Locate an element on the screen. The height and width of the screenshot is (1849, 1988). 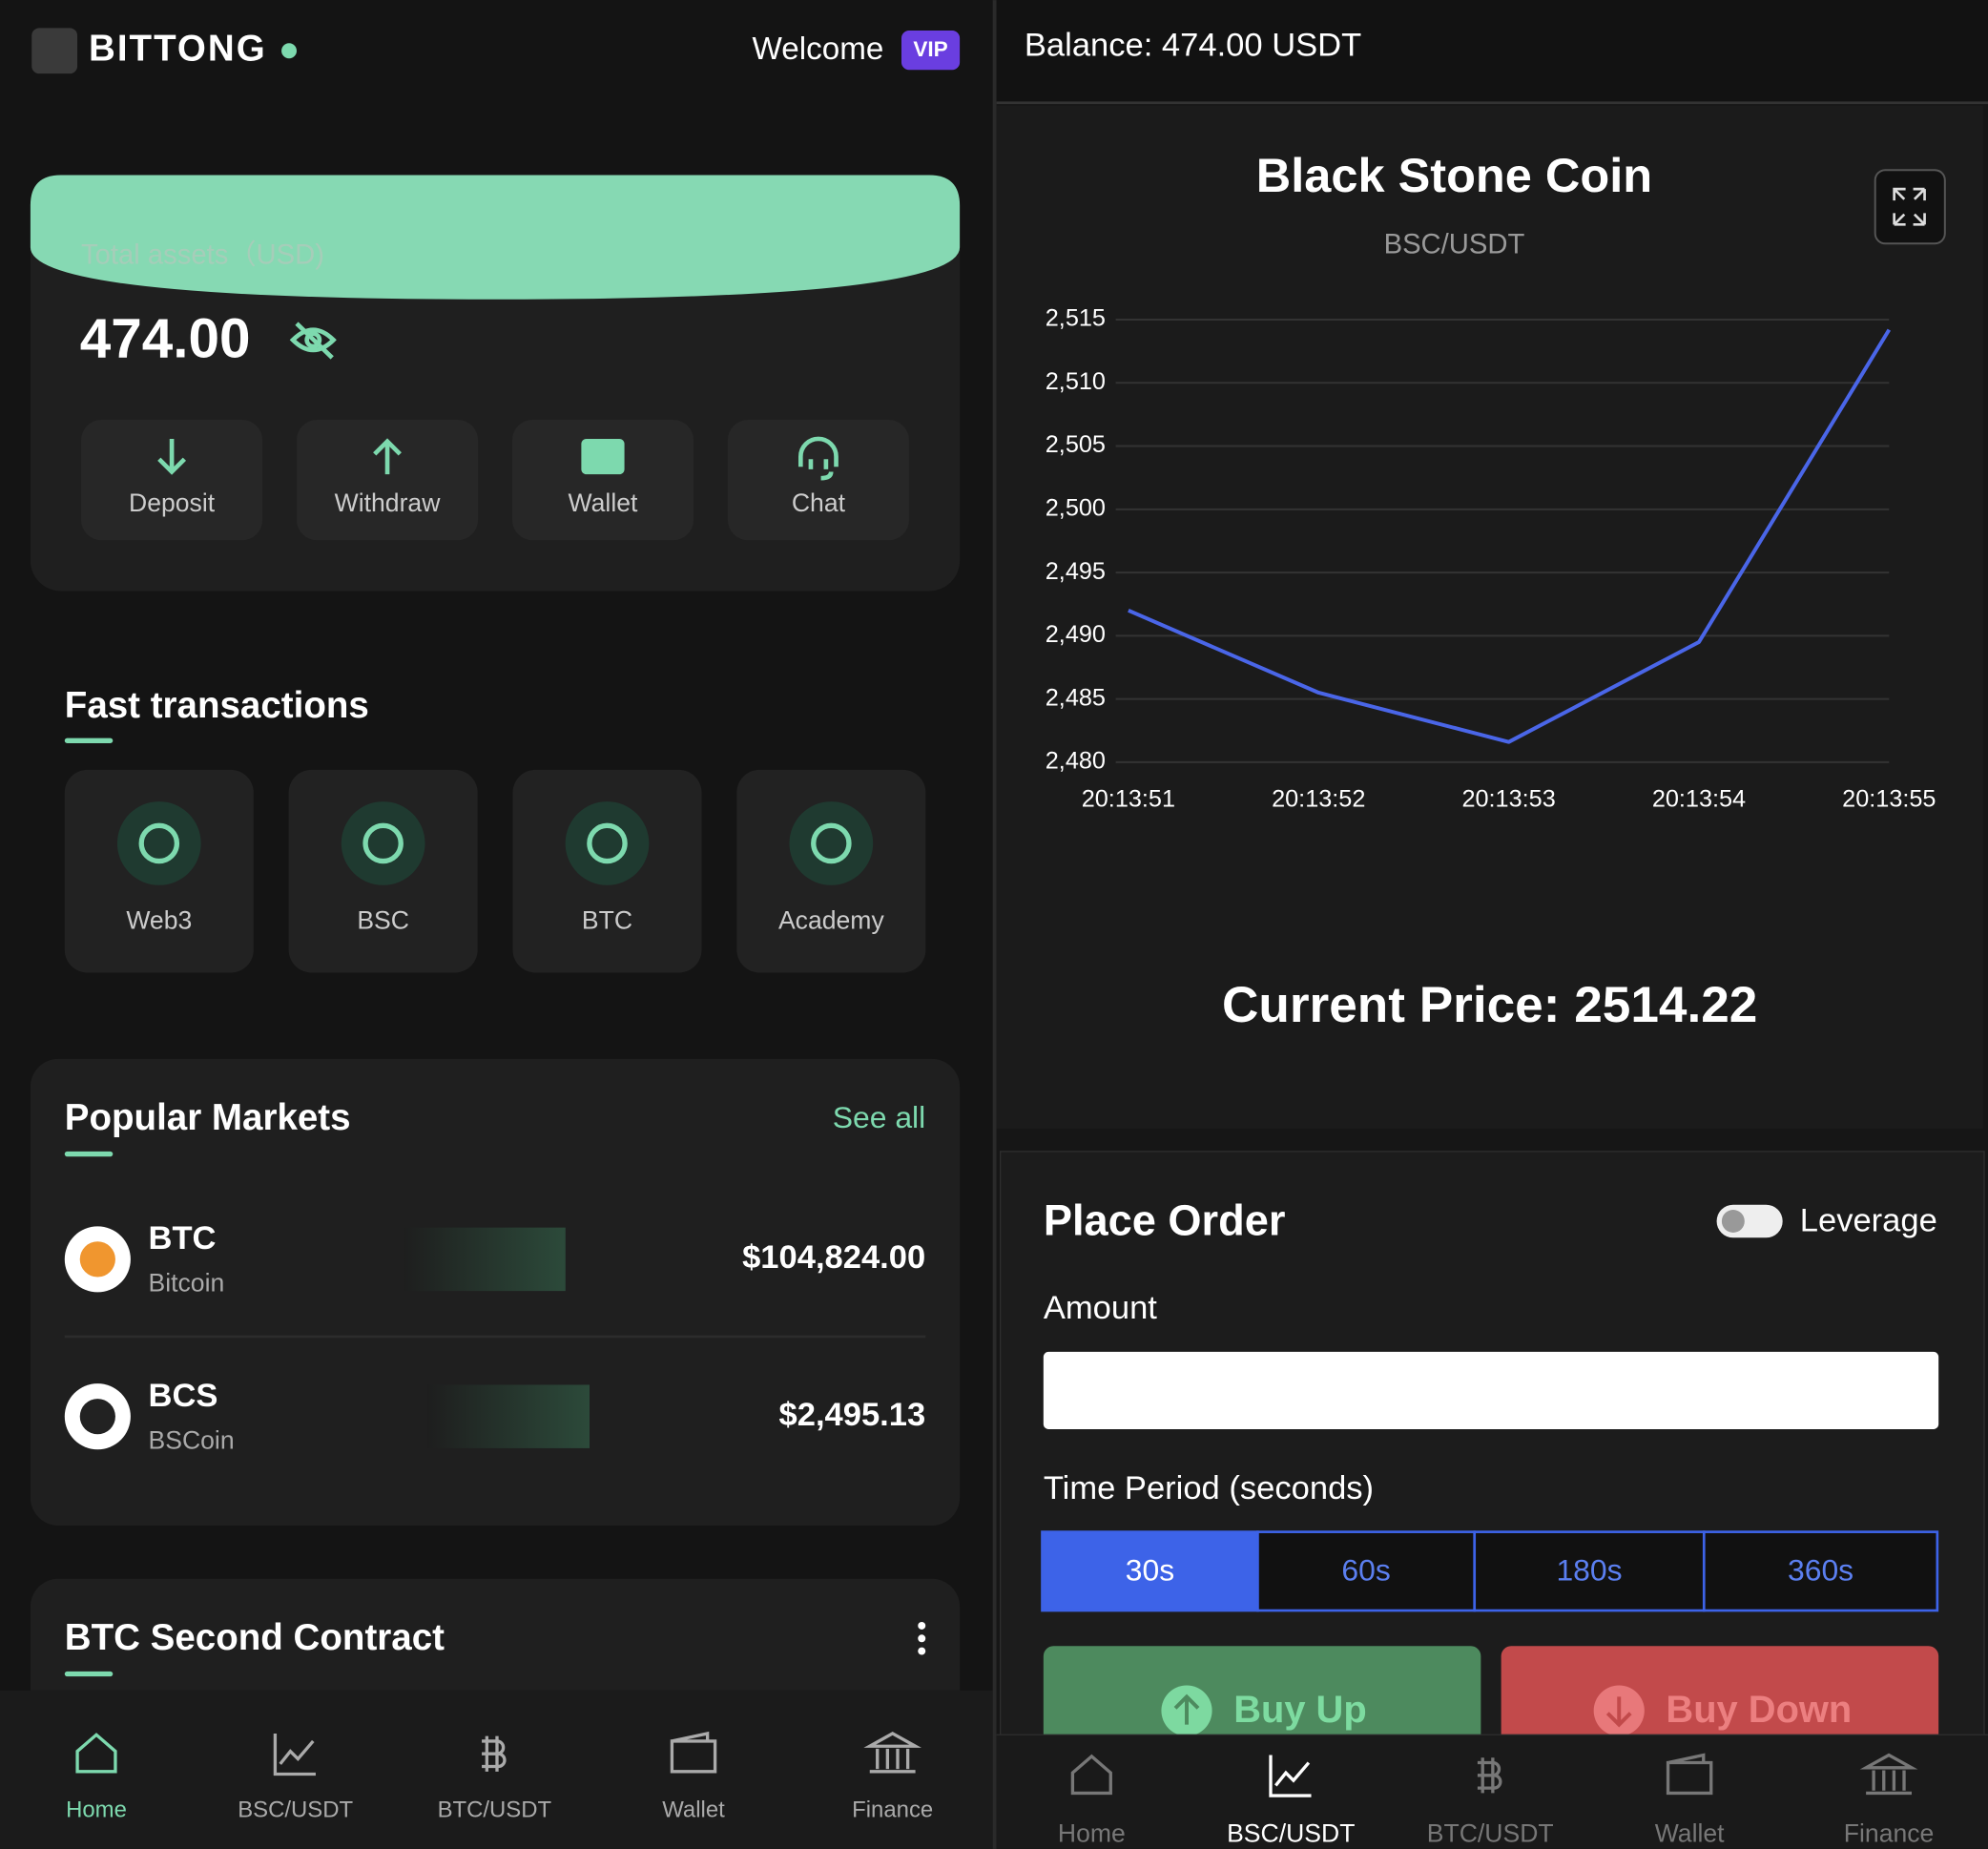
eye-icon is located at coordinates (313, 341).